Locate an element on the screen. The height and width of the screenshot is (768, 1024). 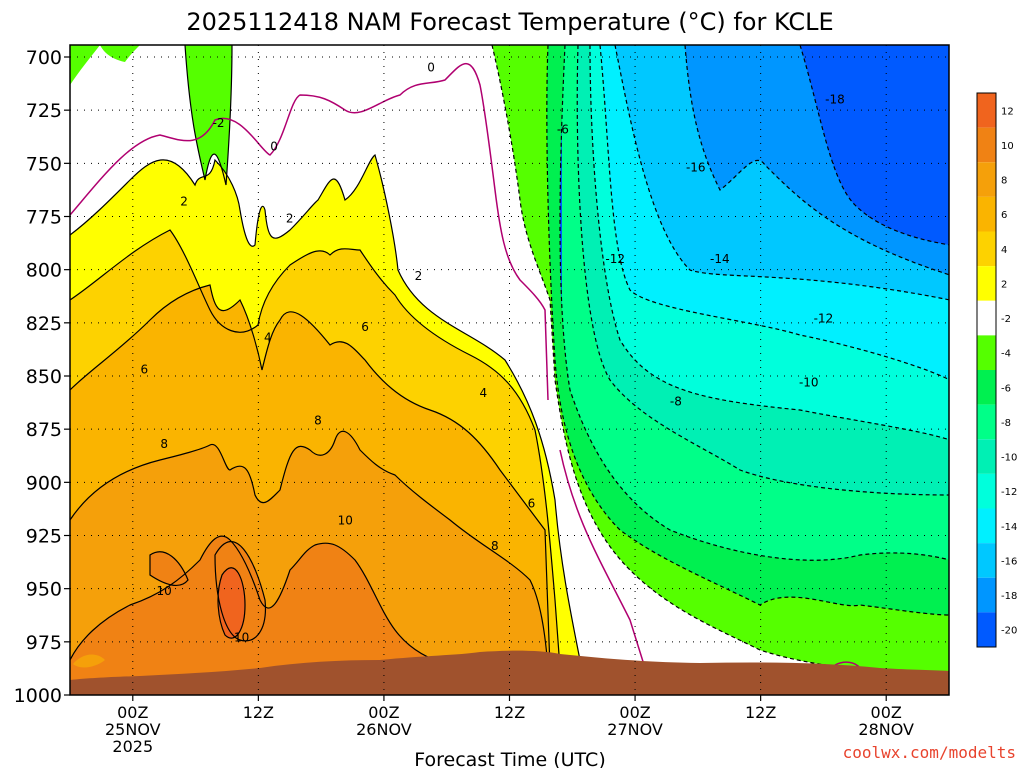
colorbar-label: -16 is located at coordinates (1009, 561).